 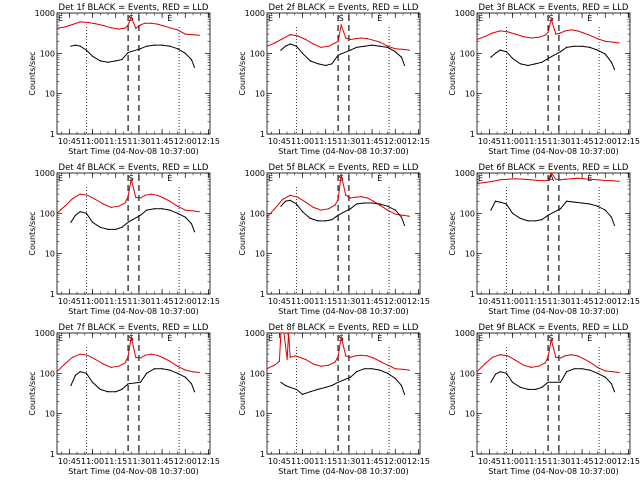 I want to click on marker-letter: A, so click(x=551, y=178).